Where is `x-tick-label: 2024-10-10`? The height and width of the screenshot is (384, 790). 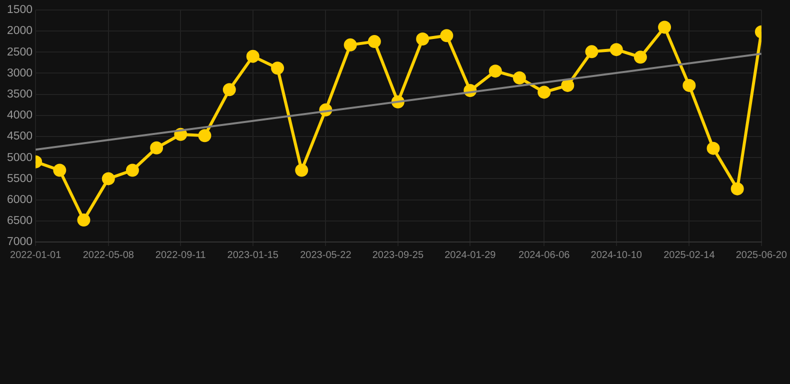
x-tick-label: 2024-10-10 is located at coordinates (616, 255).